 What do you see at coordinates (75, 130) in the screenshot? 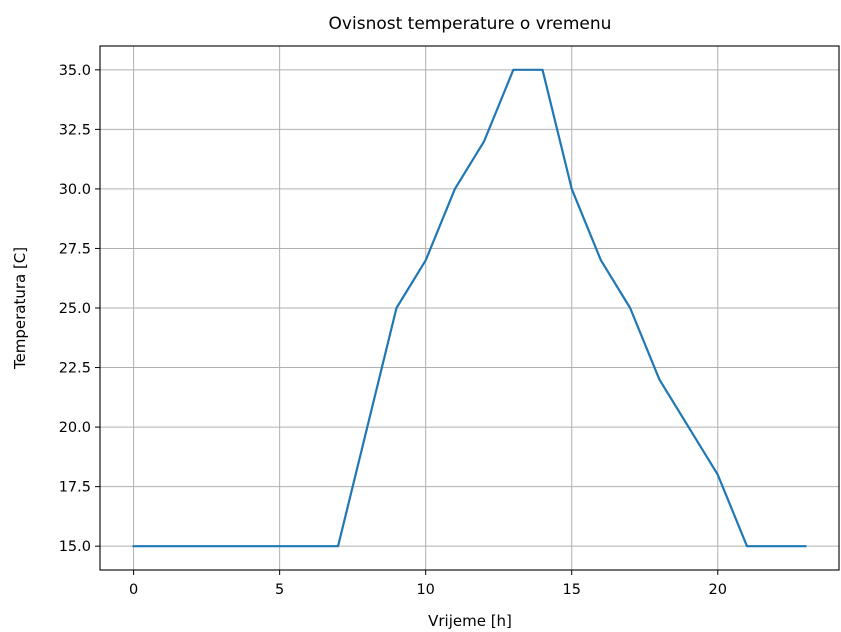
I see `y-tick-label: 32.5` at bounding box center [75, 130].